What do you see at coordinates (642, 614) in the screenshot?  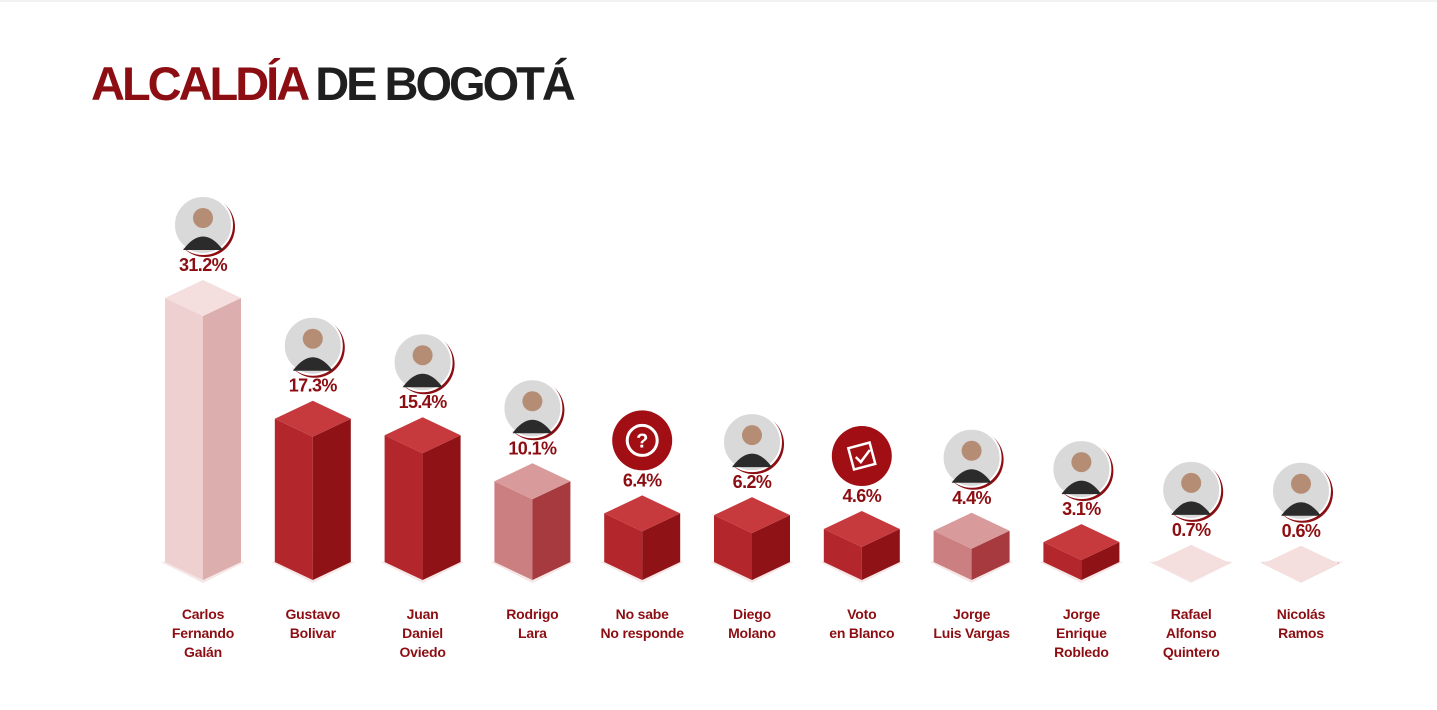 I see `category-label: No sabe` at bounding box center [642, 614].